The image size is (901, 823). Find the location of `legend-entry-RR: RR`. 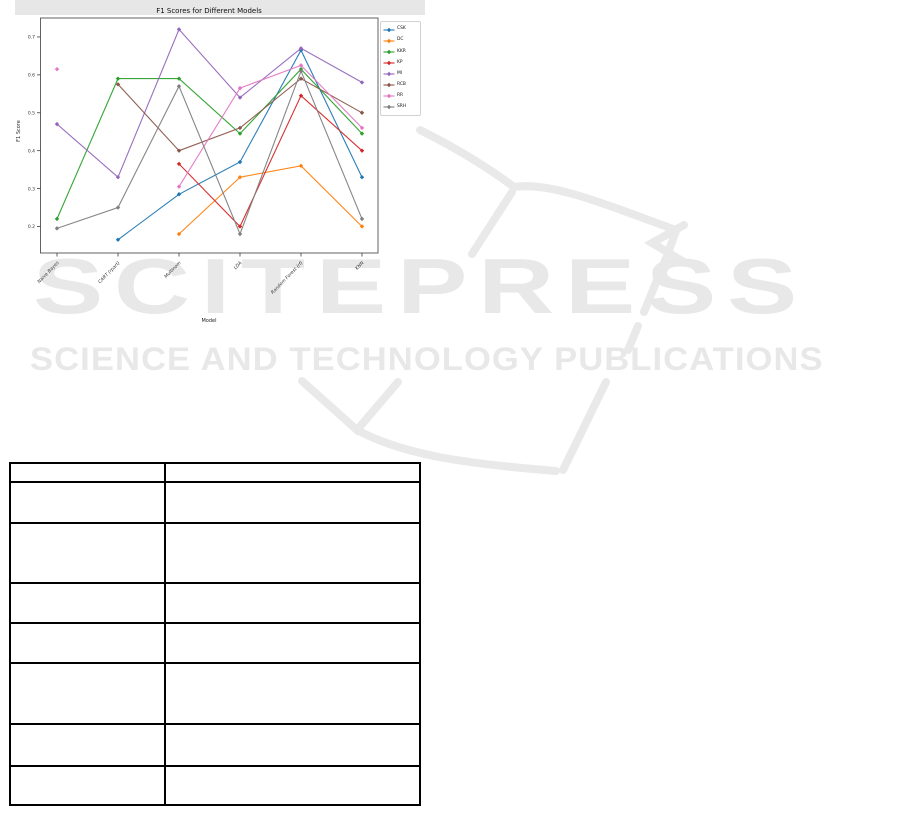

legend-entry-RR: RR is located at coordinates (400, 96).